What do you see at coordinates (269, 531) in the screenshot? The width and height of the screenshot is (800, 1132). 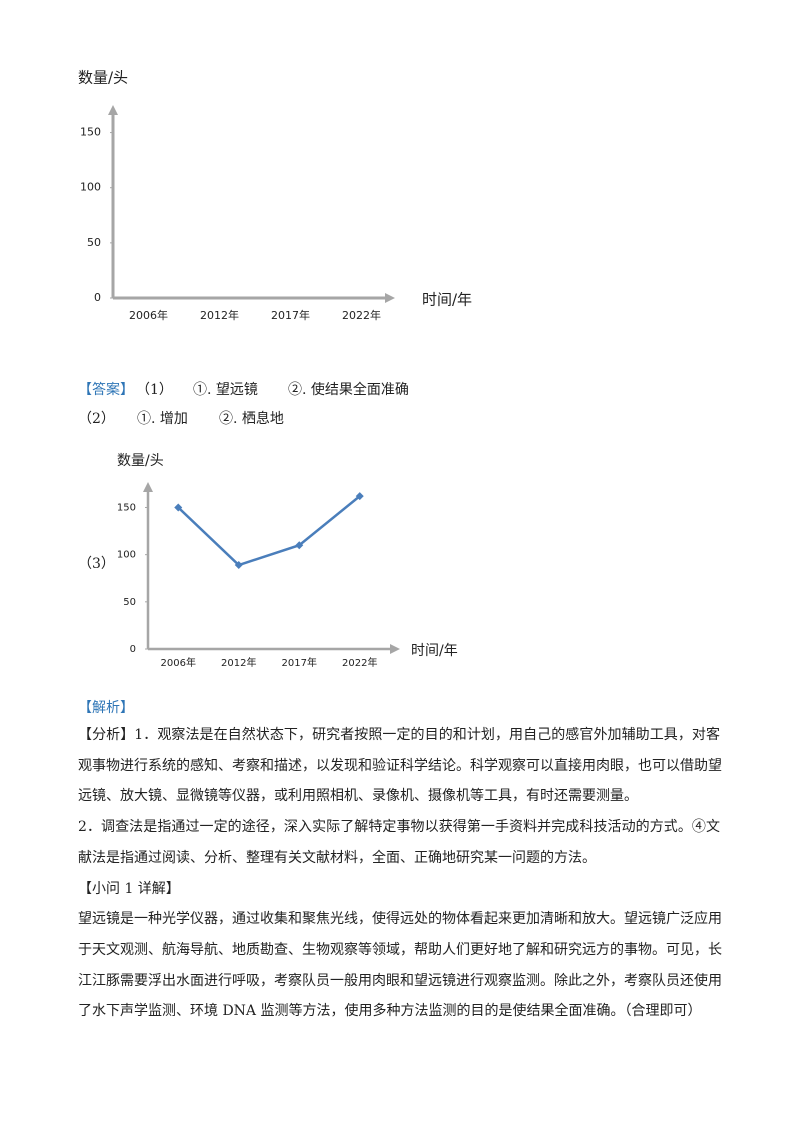 I see `data-line` at bounding box center [269, 531].